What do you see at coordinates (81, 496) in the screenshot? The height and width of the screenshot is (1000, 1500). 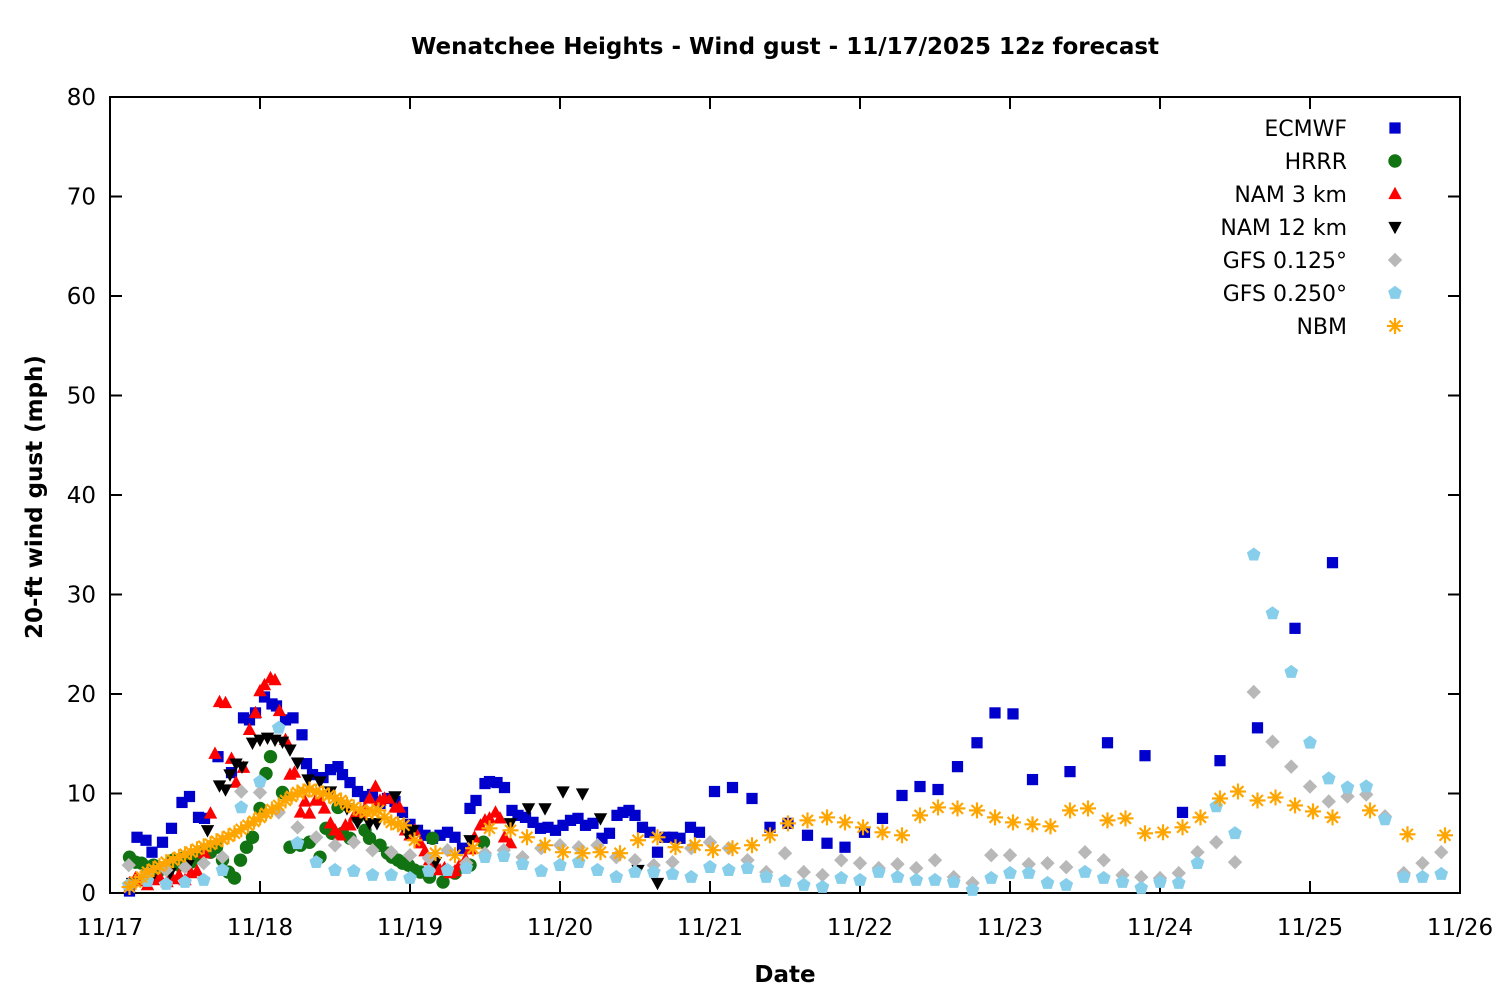 I see `y-tick-label: 40` at bounding box center [81, 496].